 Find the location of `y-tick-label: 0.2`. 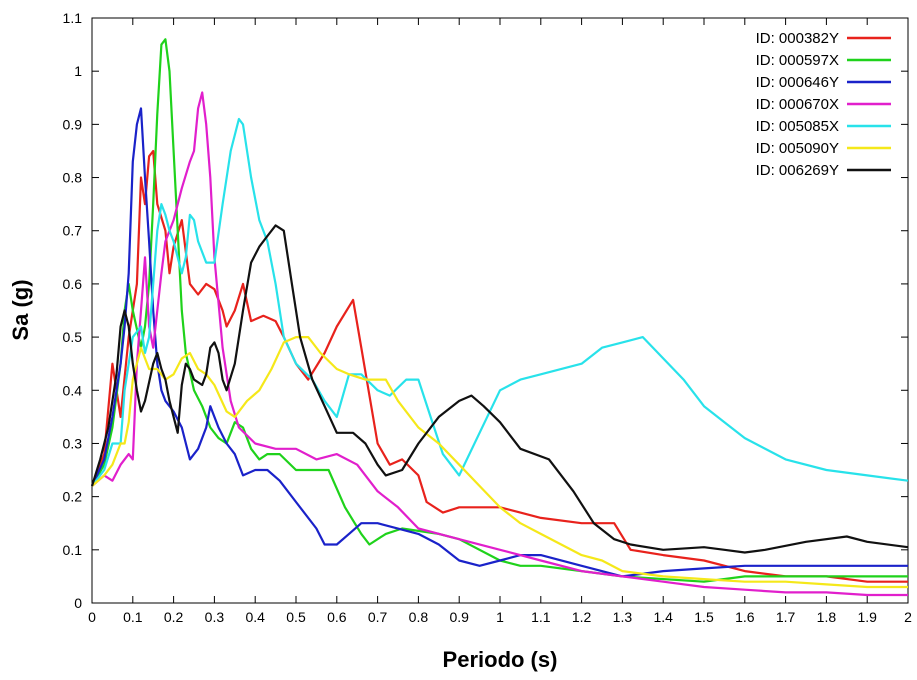

y-tick-label: 0.2 is located at coordinates (73, 497).